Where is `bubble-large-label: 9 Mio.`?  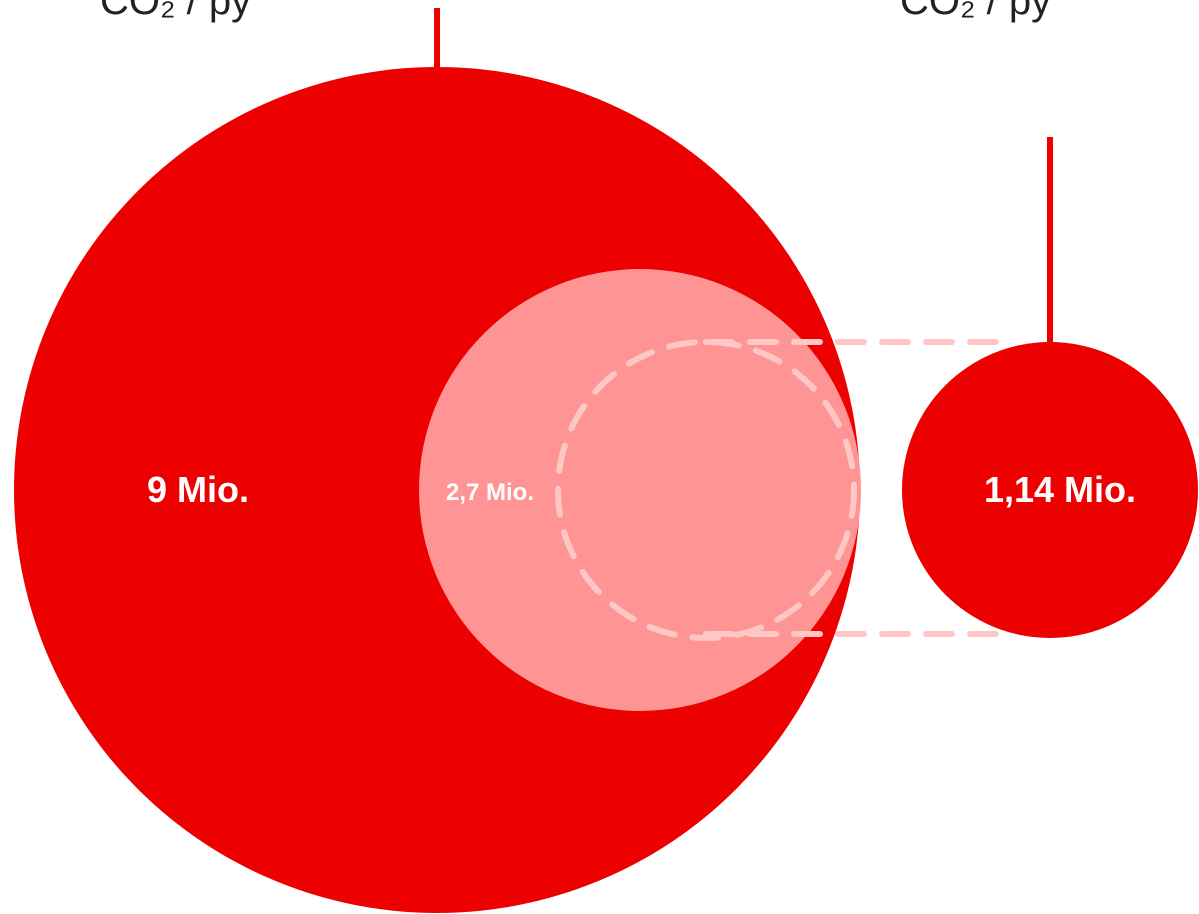 bubble-large-label: 9 Mio. is located at coordinates (198, 489).